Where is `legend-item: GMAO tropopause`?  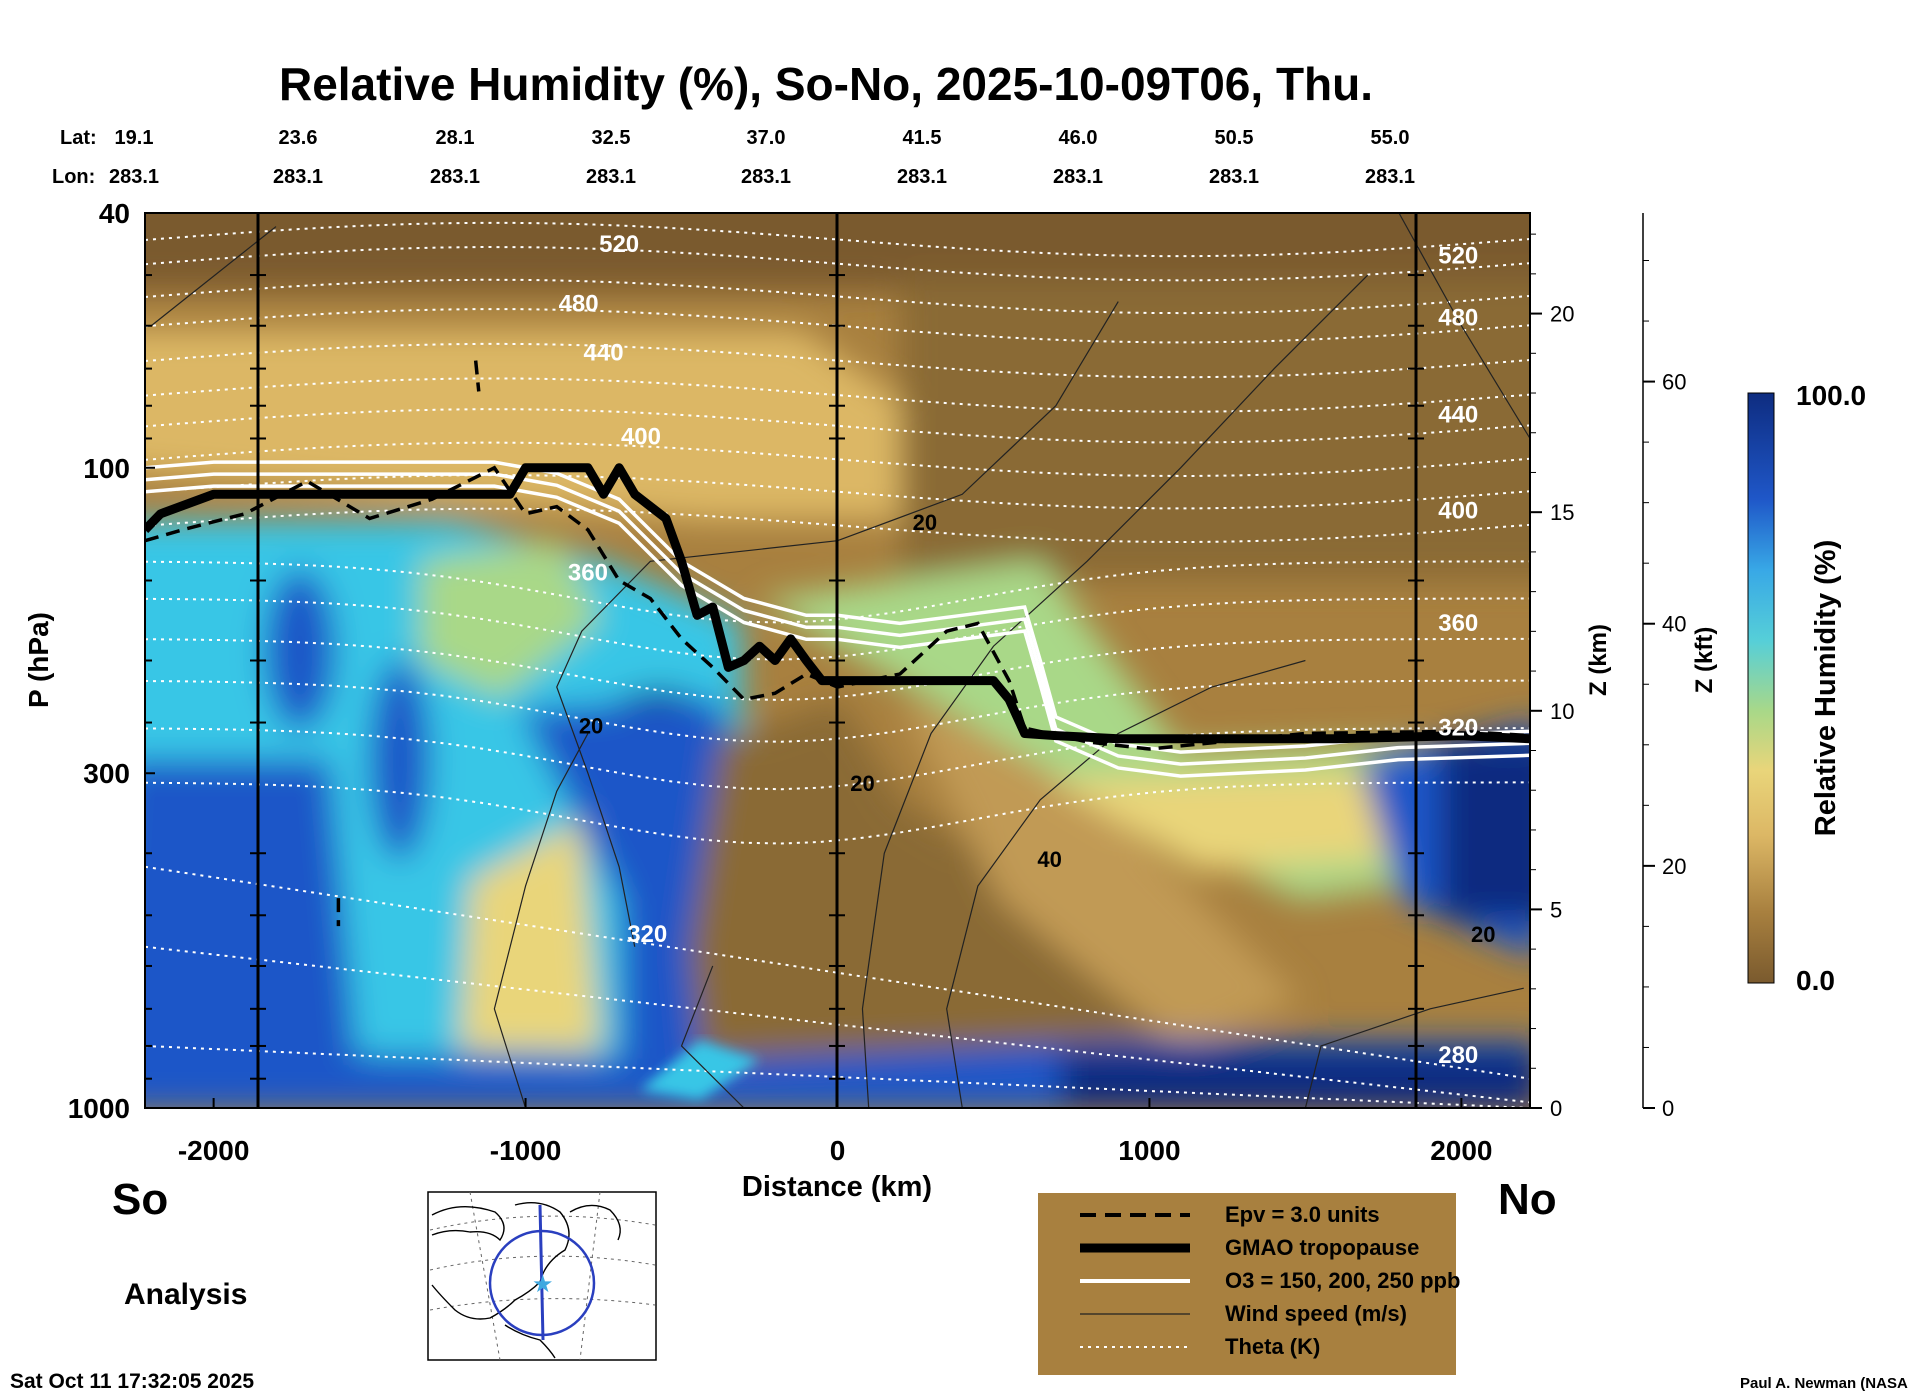
legend-item: GMAO tropopause is located at coordinates (1249, 1247).